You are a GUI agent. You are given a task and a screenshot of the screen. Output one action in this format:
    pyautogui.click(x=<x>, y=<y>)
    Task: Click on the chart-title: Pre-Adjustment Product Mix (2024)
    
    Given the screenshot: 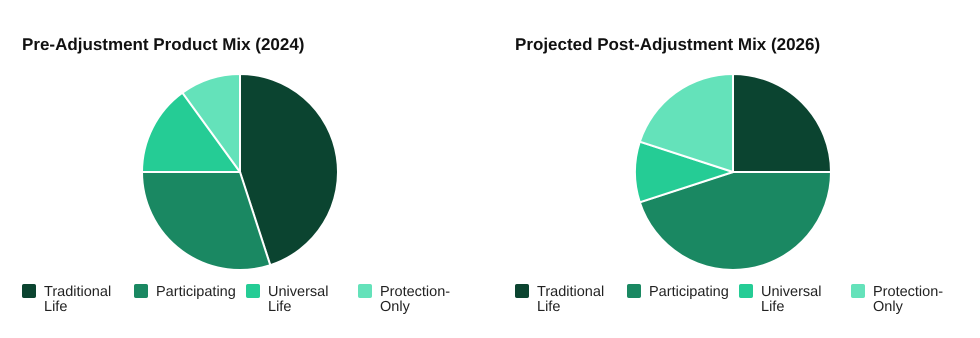 What is the action you would take?
    pyautogui.click(x=163, y=44)
    